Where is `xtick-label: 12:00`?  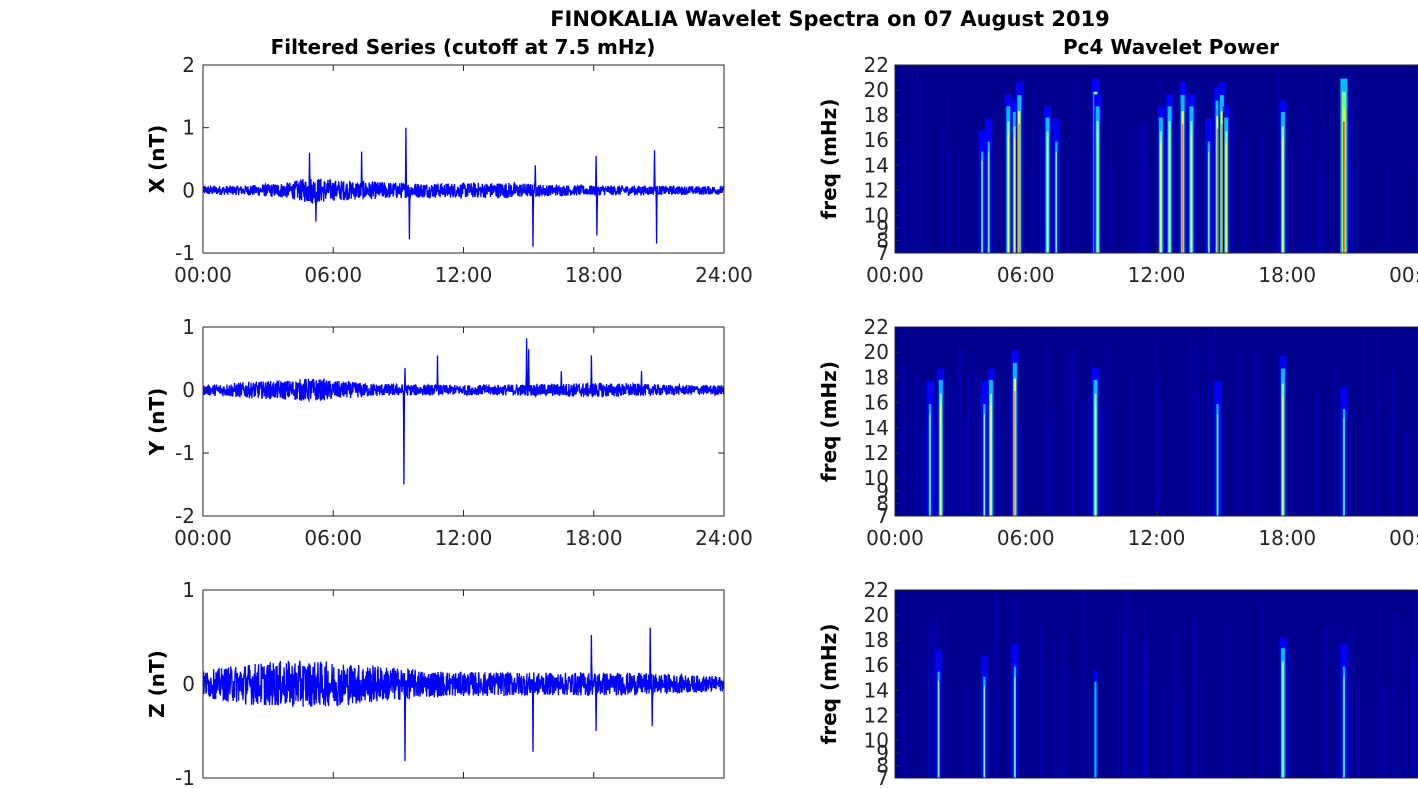
xtick-label: 12:00 is located at coordinates (1157, 275).